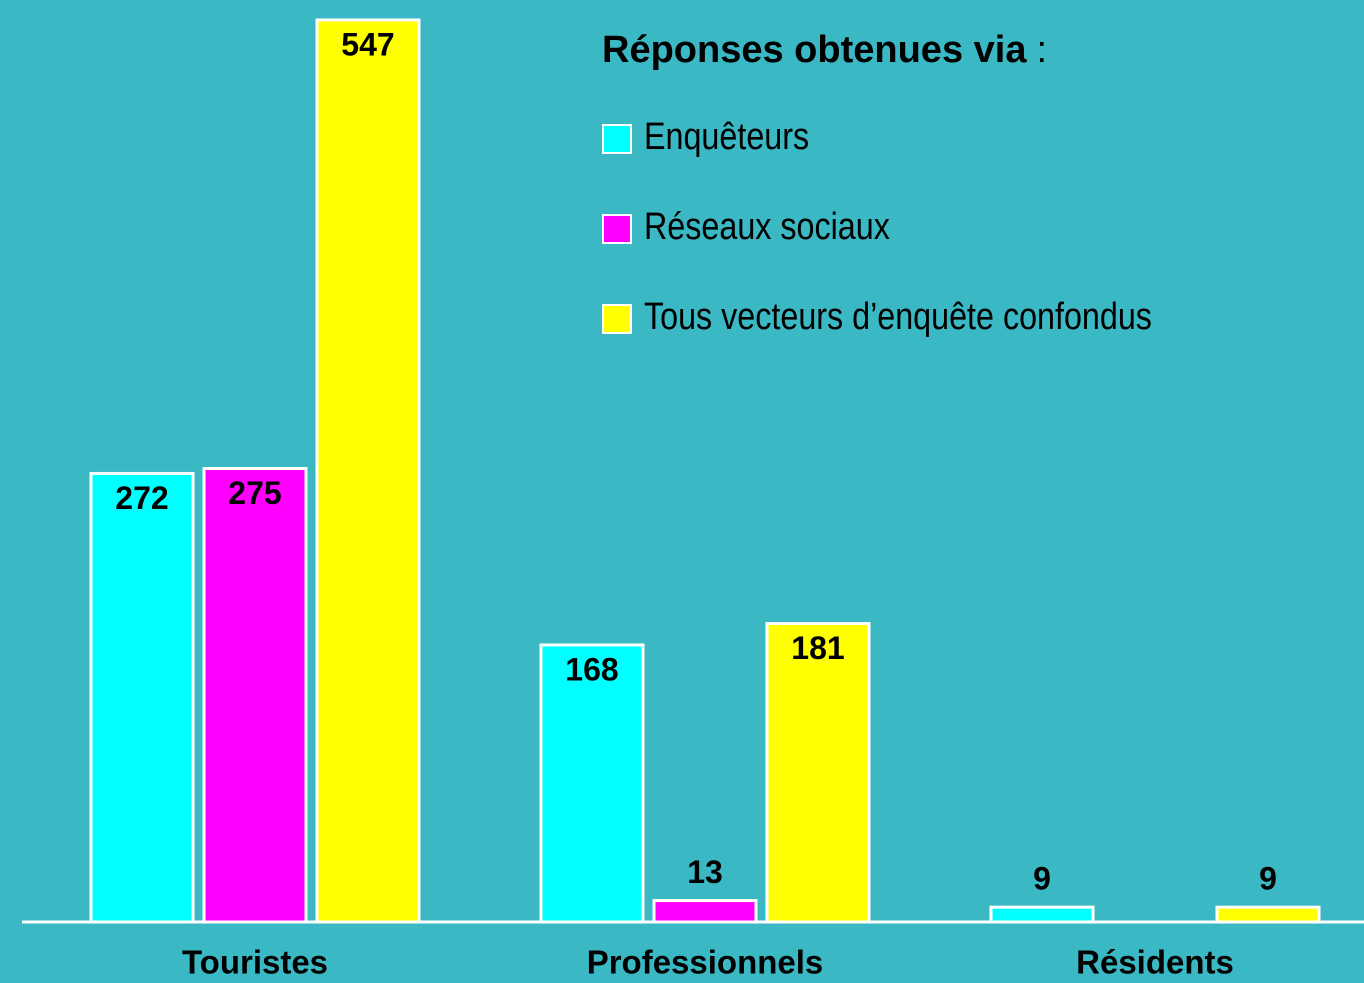  Describe the element at coordinates (705, 962) in the screenshot. I see `x-tick-label: Professionnels` at that location.